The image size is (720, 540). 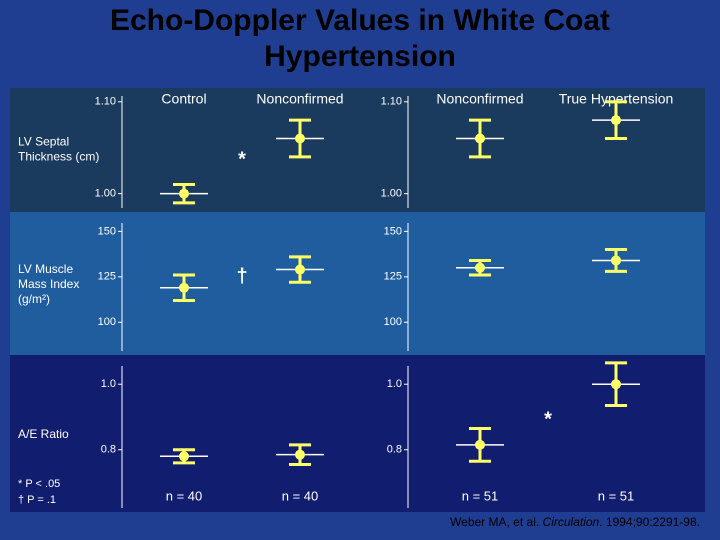 What do you see at coordinates (571, 522) in the screenshot?
I see `citation-journal: Circulation` at bounding box center [571, 522].